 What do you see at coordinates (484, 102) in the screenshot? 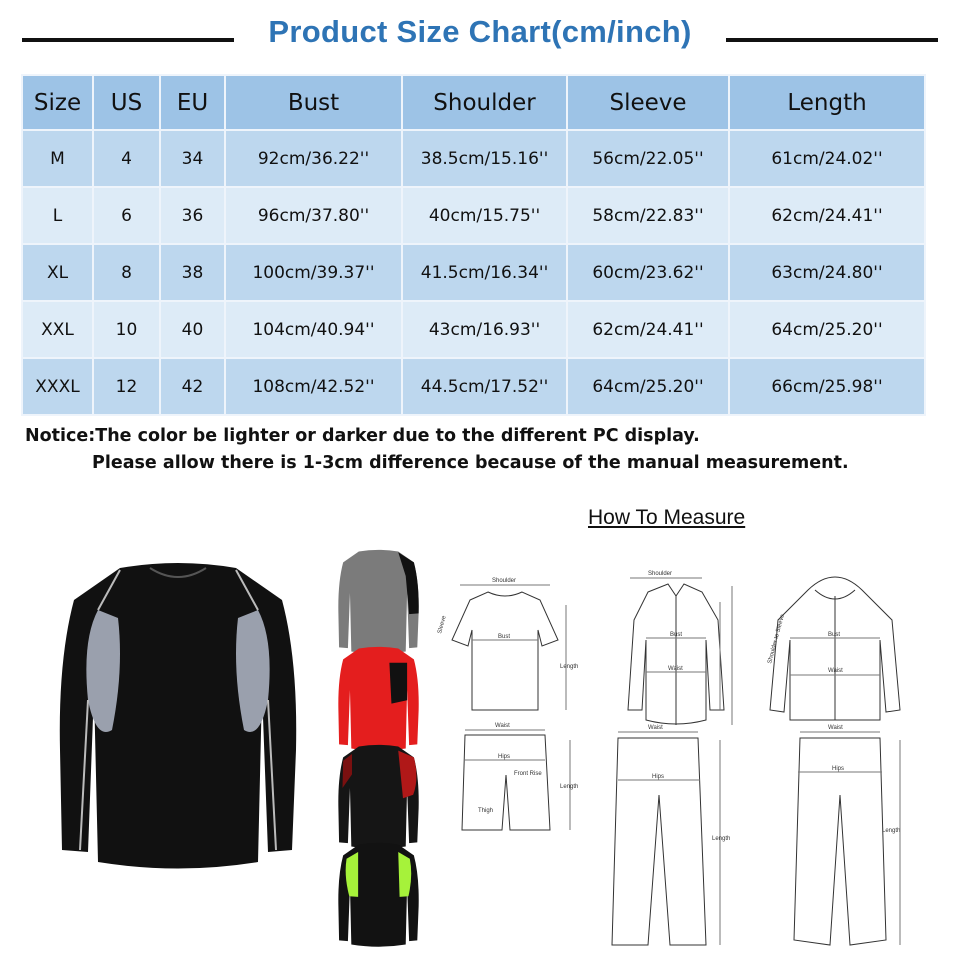
I see `header-shoulder: Shoulder` at bounding box center [484, 102].